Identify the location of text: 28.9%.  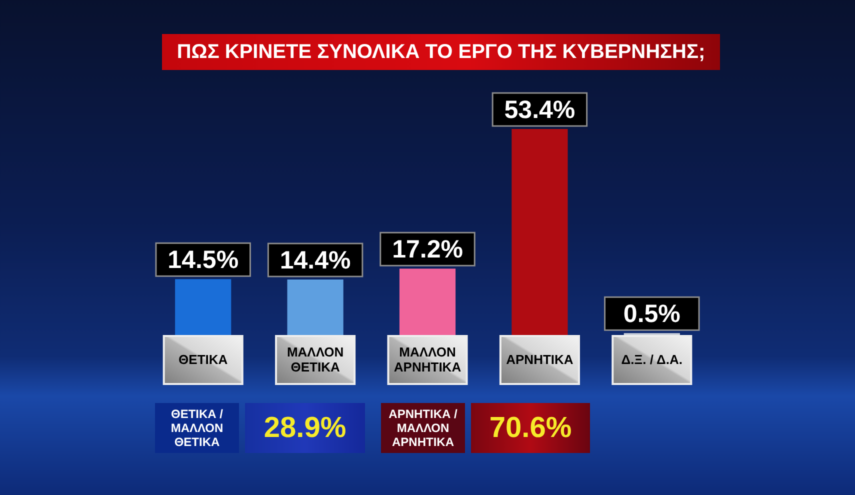
(305, 428).